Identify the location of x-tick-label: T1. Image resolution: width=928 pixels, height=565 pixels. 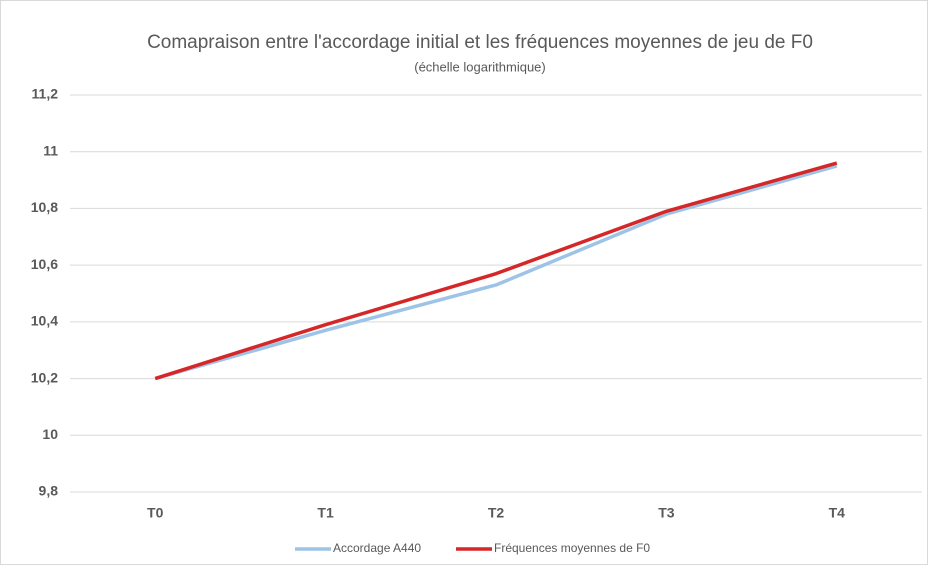
(325, 513).